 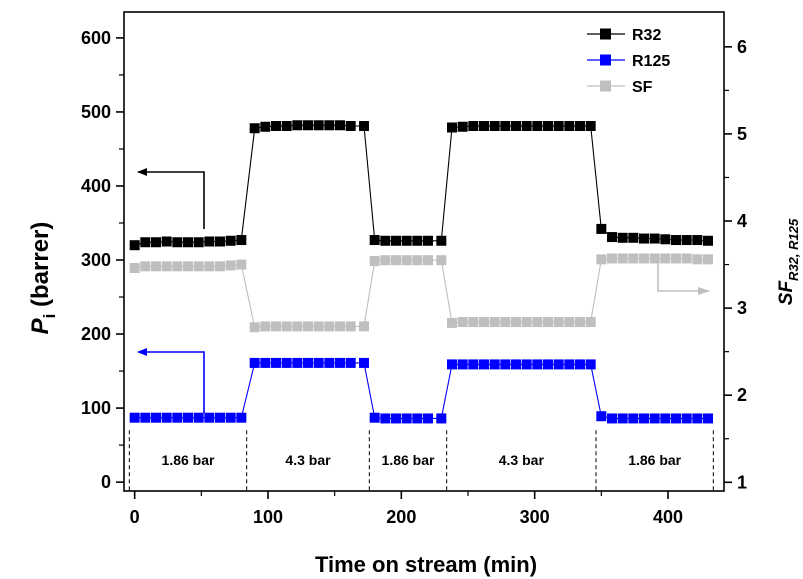 I want to click on y-axis-title-sub: i, so click(x=49, y=316).